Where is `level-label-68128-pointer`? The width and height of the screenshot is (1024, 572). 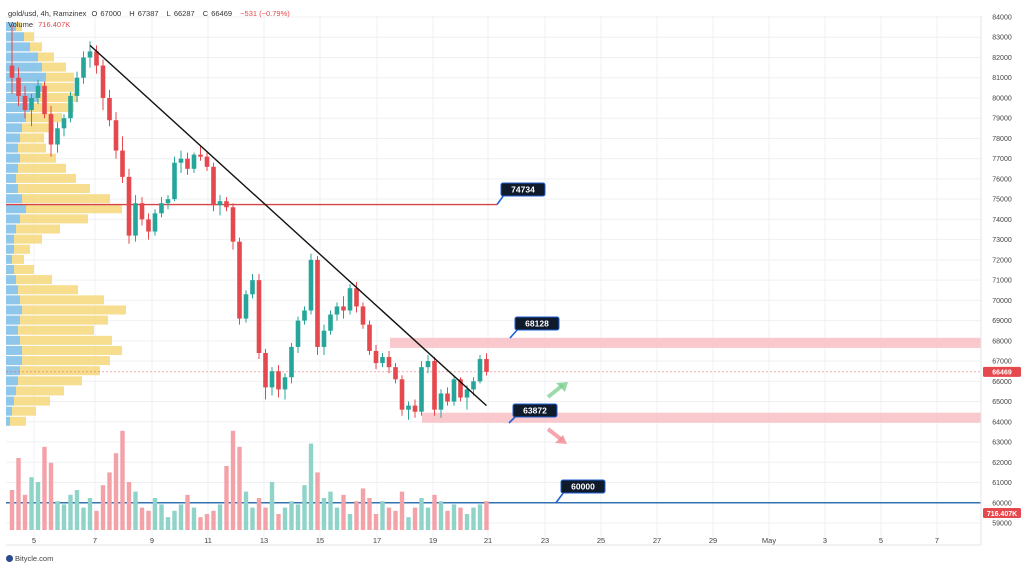
level-label-68128-pointer is located at coordinates (514, 333).